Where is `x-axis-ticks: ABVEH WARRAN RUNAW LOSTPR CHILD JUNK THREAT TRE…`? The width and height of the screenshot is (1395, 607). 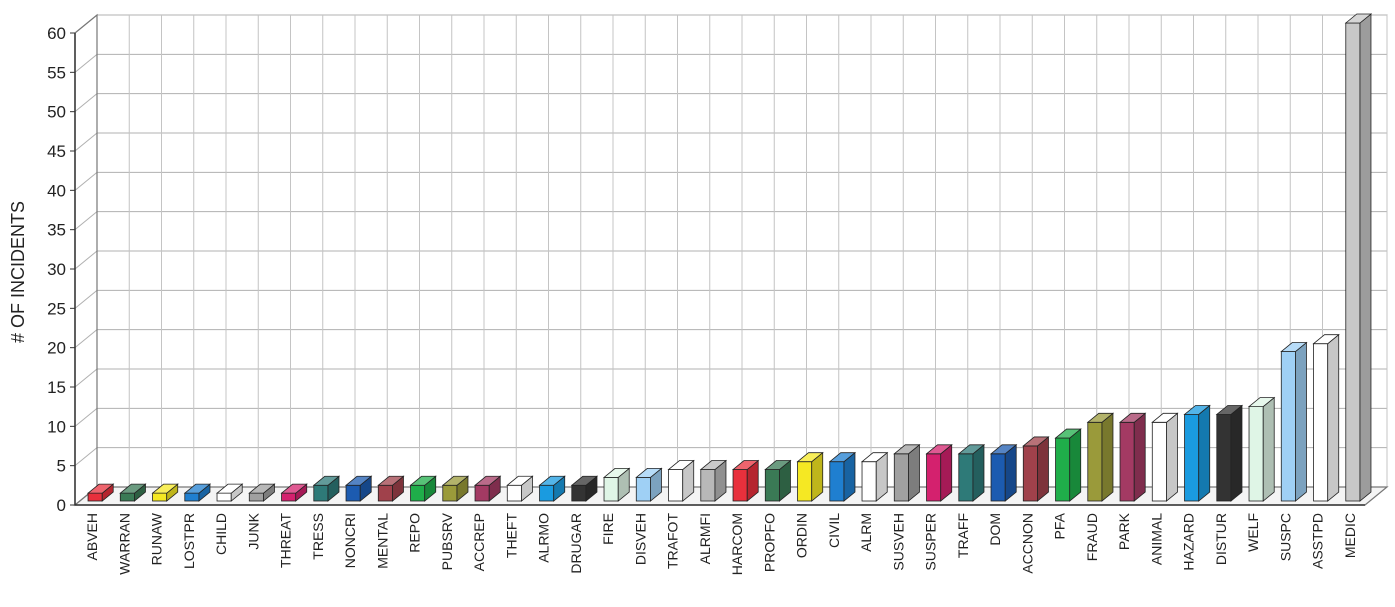 x-axis-ticks: ABVEH WARRAN RUNAW LOSTPR CHILD JUNK THREAT TRE… is located at coordinates (721, 543).